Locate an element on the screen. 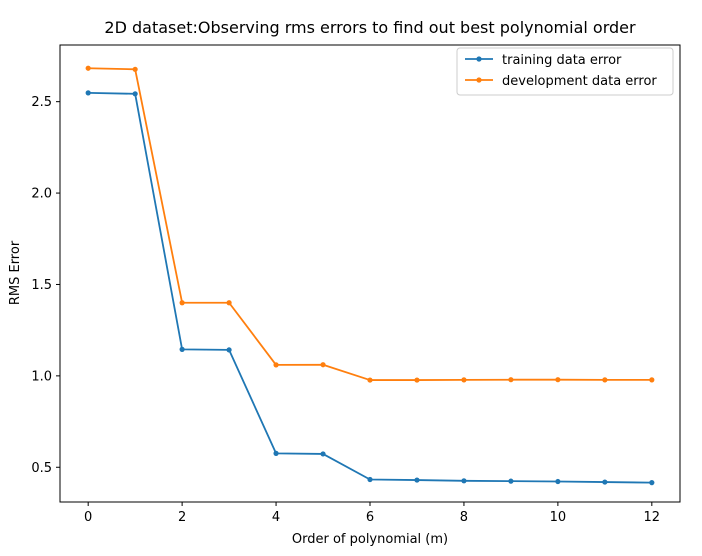  x-tick-label: 0 is located at coordinates (88, 517).